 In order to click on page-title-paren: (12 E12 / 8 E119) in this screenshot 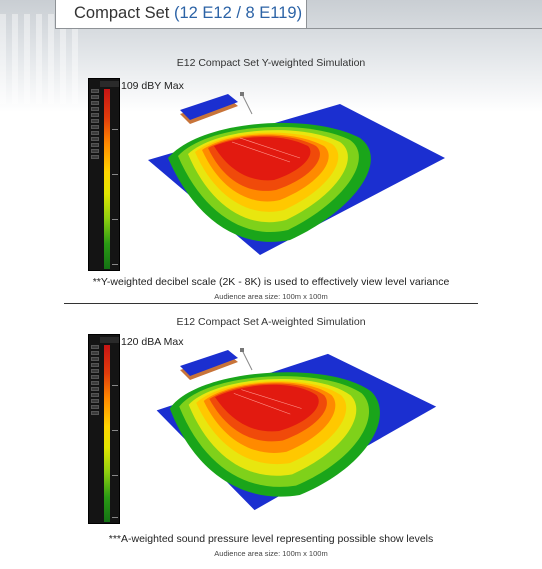, I will do `click(238, 13)`.